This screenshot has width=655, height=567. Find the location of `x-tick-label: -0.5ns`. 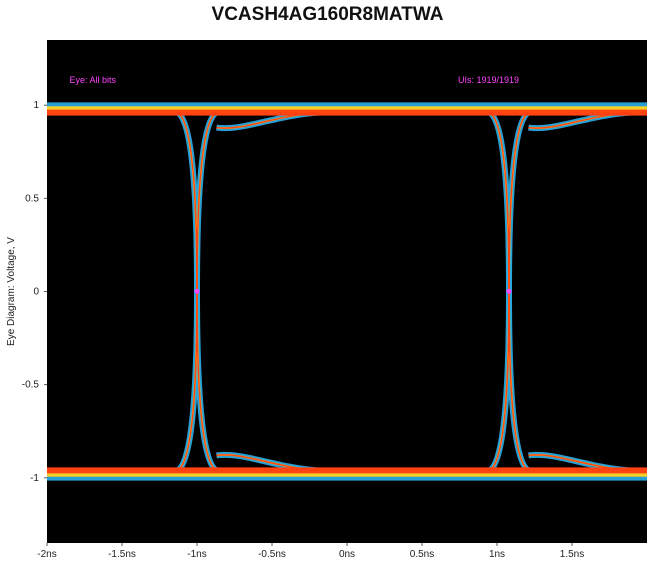

x-tick-label: -0.5ns is located at coordinates (272, 554).